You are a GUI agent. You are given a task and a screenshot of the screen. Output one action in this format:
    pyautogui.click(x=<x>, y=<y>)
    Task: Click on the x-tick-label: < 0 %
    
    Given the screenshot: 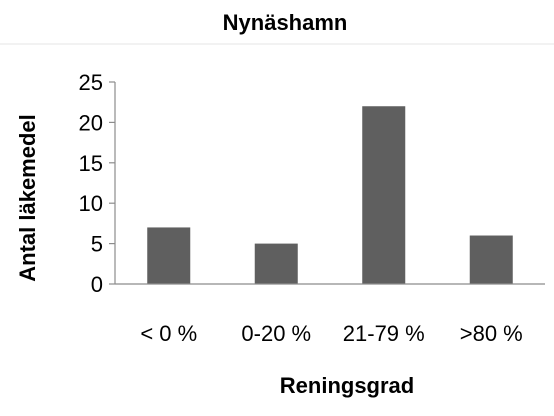 What is the action you would take?
    pyautogui.click(x=168, y=333)
    